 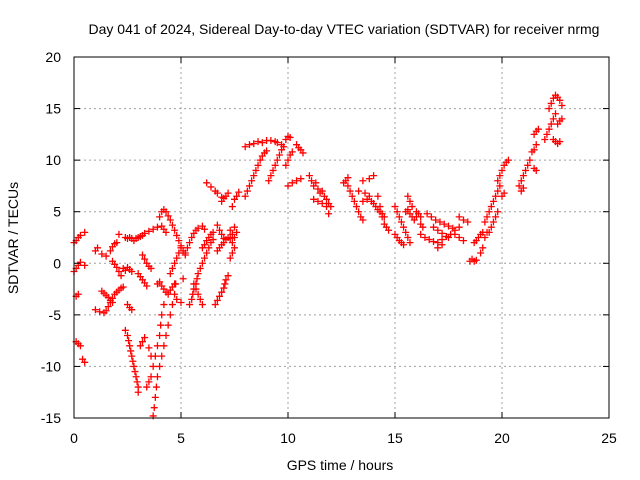 I want to click on x-tick-label: 0, so click(x=74, y=438).